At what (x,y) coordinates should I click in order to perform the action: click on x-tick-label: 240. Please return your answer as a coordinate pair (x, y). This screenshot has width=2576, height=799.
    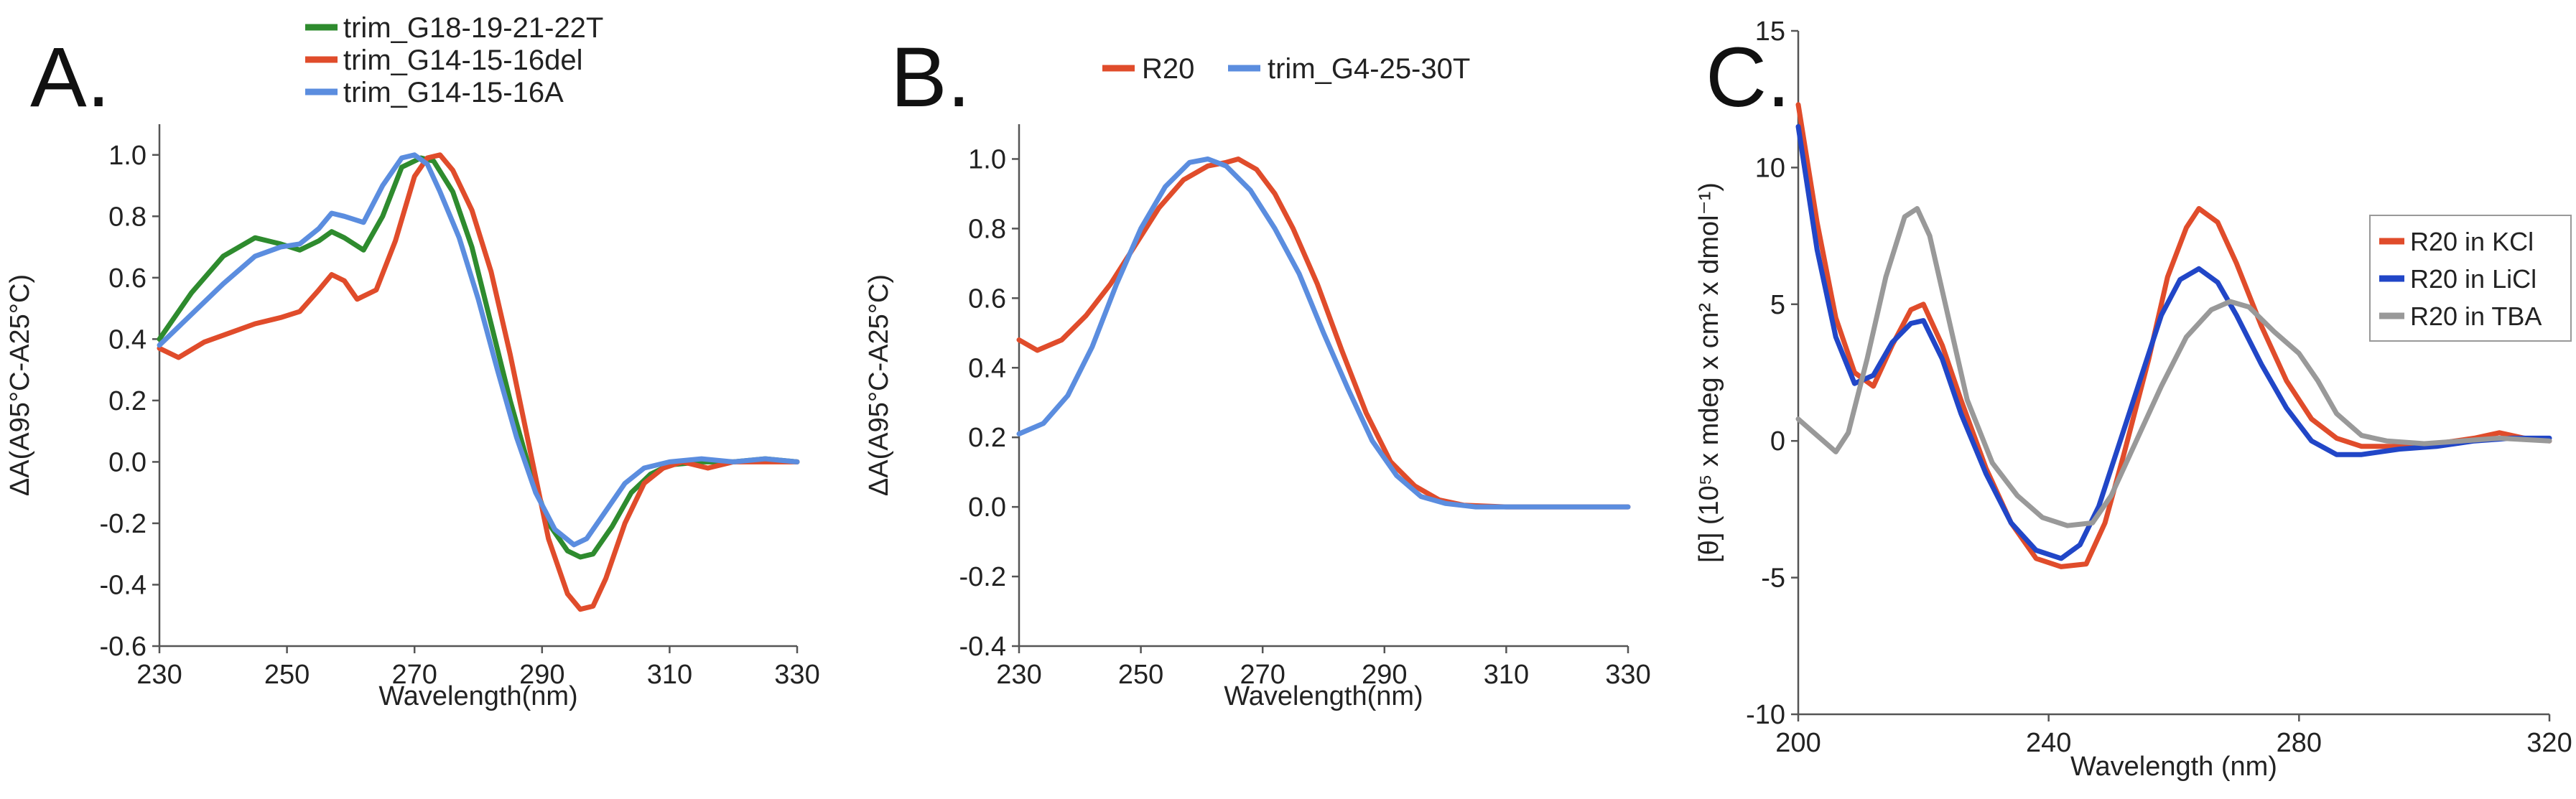
    Looking at the image, I should click on (2048, 743).